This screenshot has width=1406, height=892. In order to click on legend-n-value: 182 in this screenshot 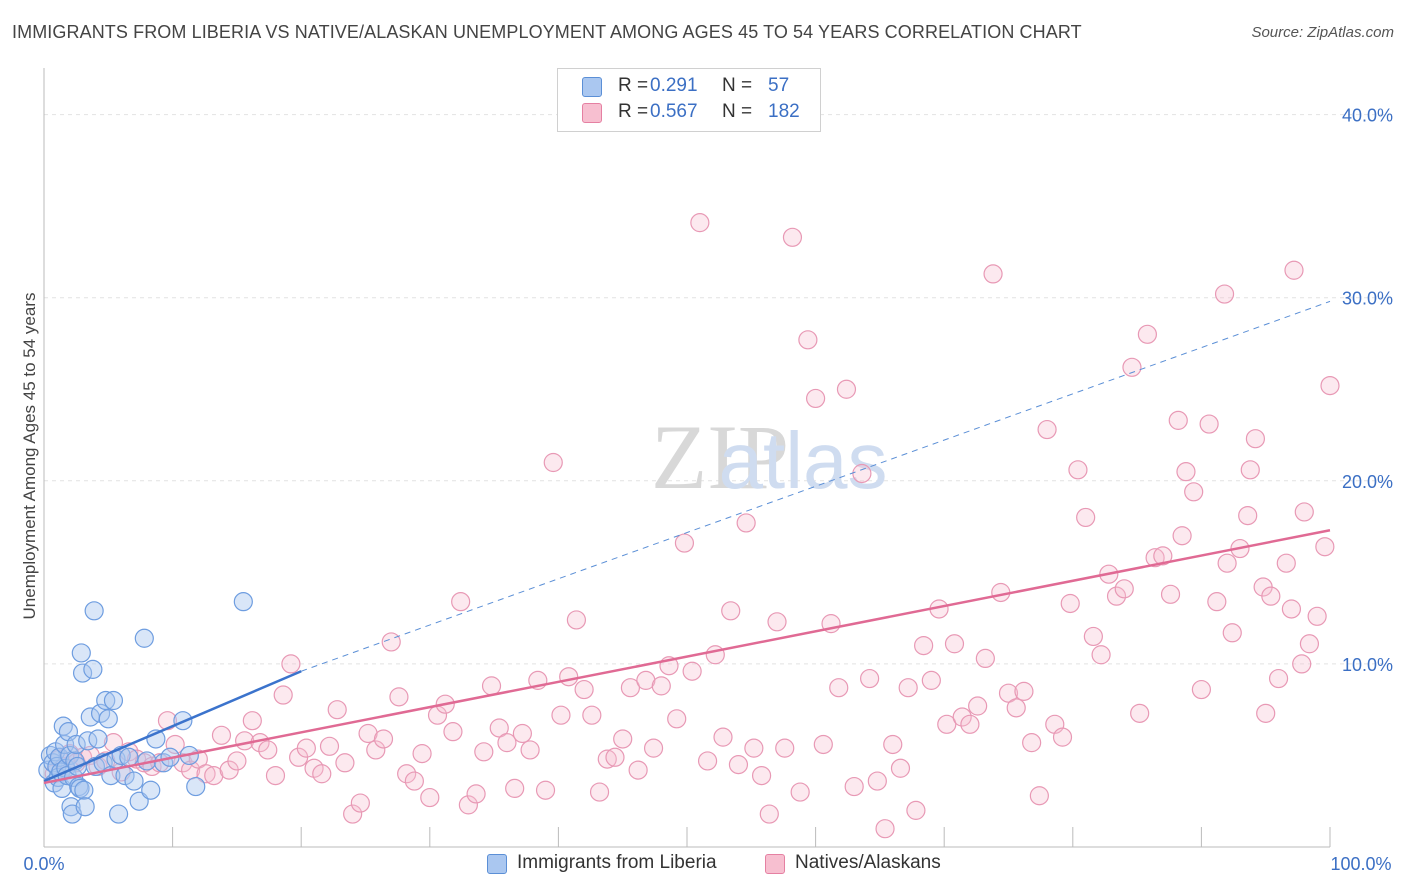, I will do `click(784, 111)`.